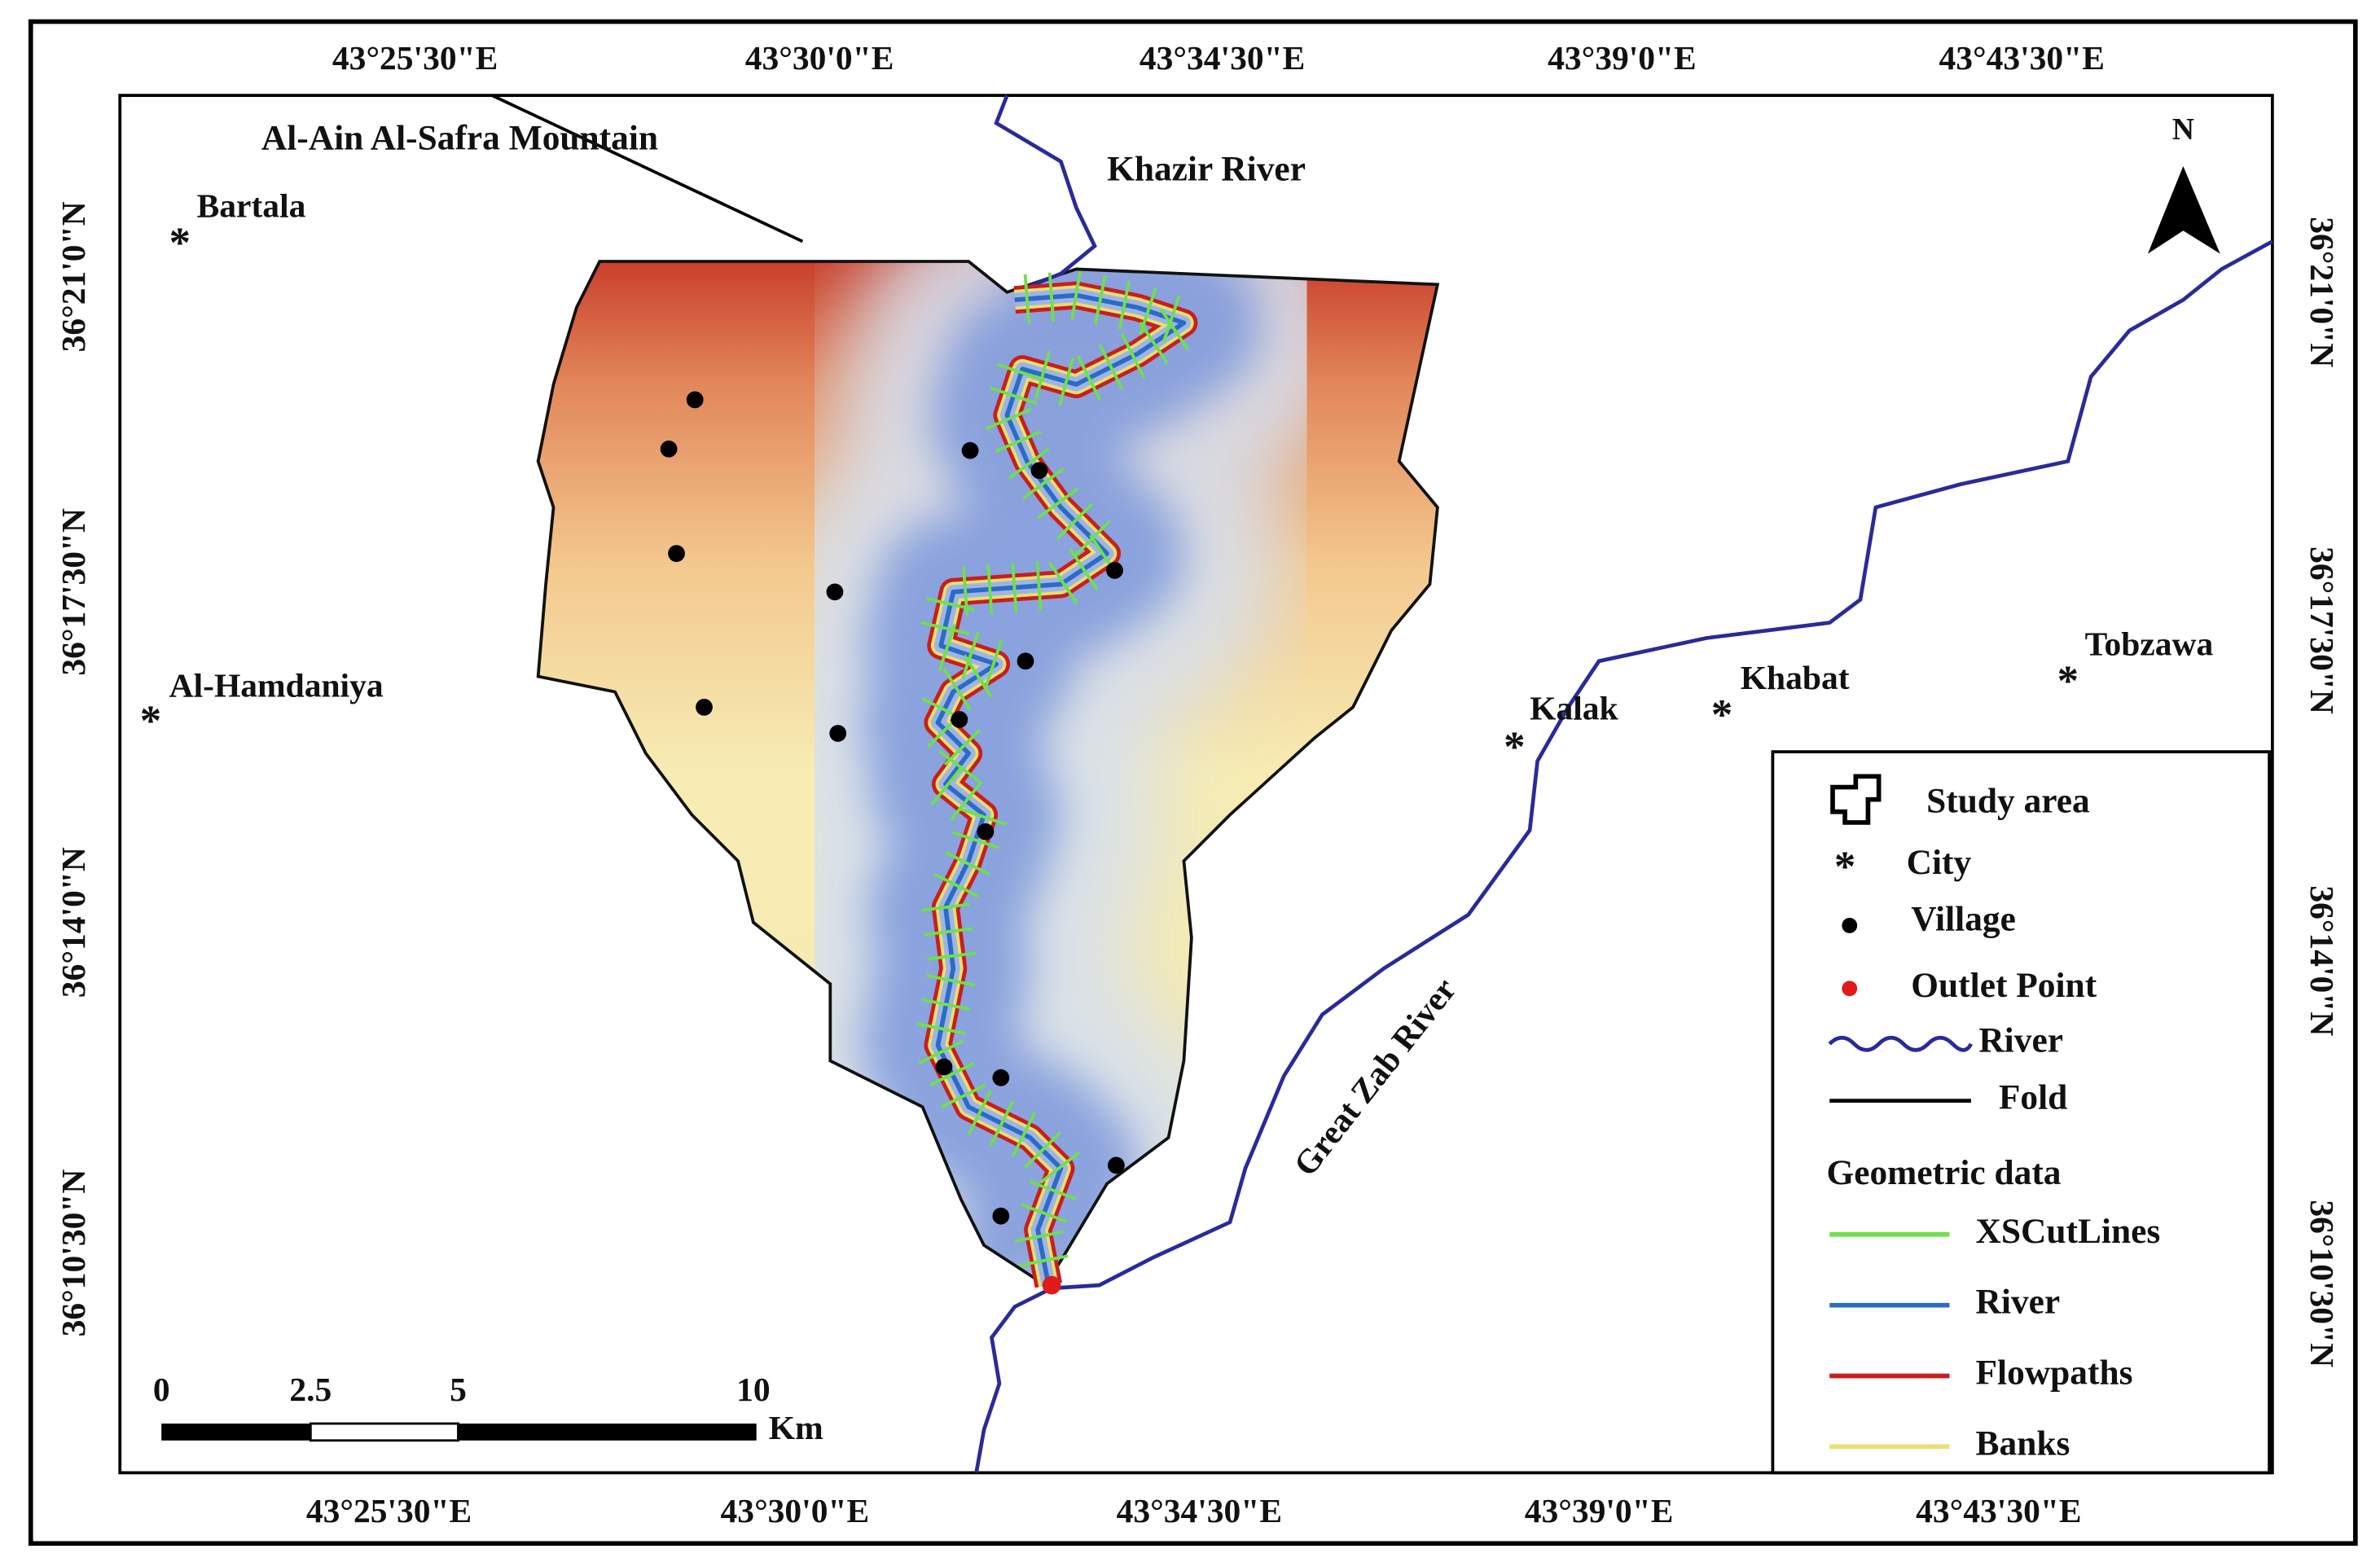 This screenshot has height=1562, width=2380. Describe the element at coordinates (1200, 1510) in the screenshot. I see `bottom-tick-label: 43°34'30"E` at that location.